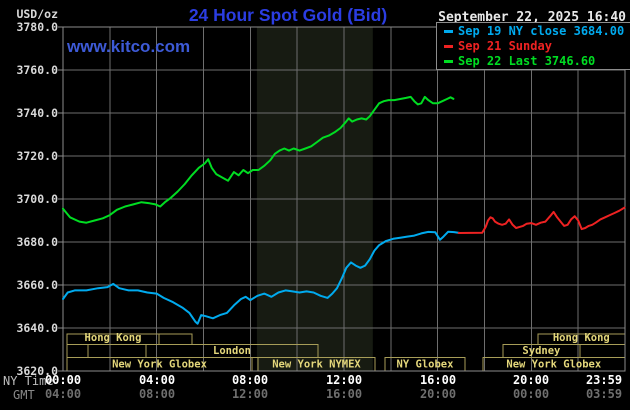 This screenshot has width=630, height=410. Describe the element at coordinates (37, 242) in the screenshot. I see `y-tick-label: 3680.0` at that location.